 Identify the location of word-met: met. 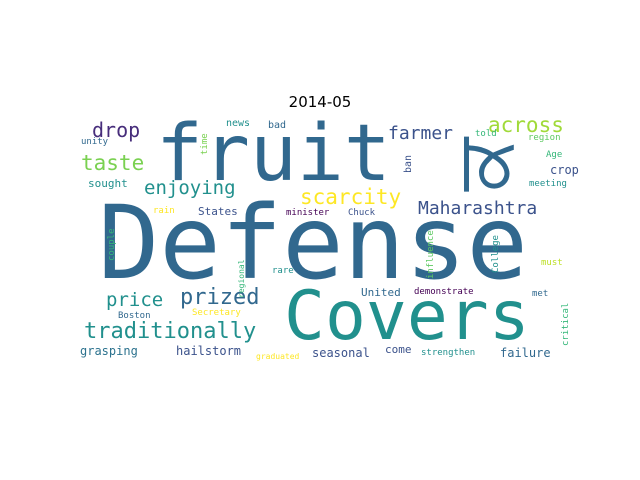
(540, 294).